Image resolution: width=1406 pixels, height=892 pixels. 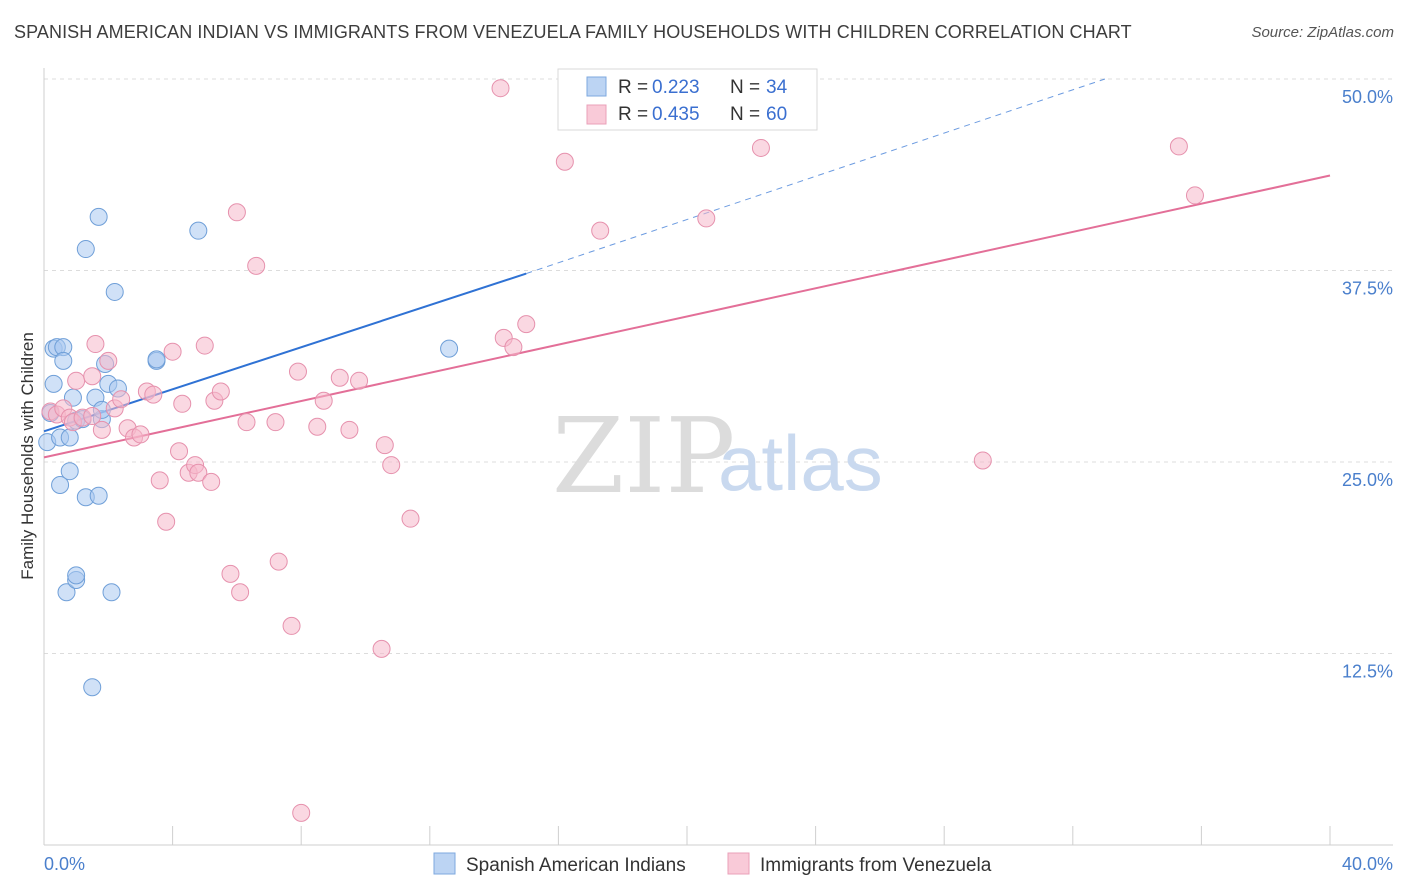 I want to click on legend-r-value-2: 0.435, so click(x=676, y=114).